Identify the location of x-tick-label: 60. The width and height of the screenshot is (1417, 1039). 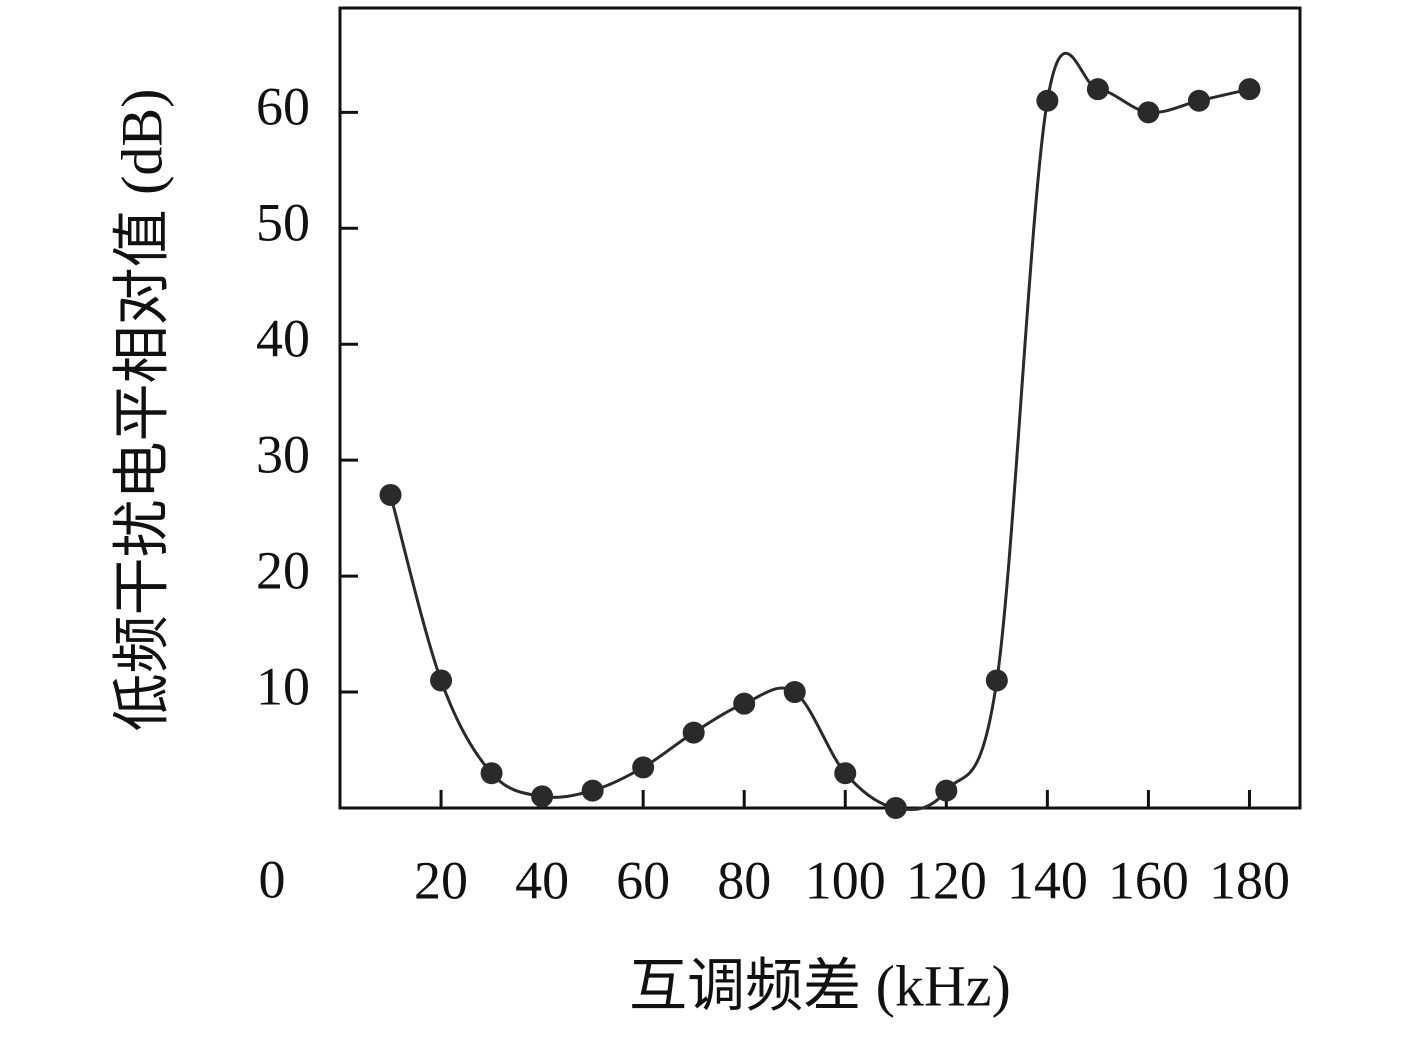
(643, 880).